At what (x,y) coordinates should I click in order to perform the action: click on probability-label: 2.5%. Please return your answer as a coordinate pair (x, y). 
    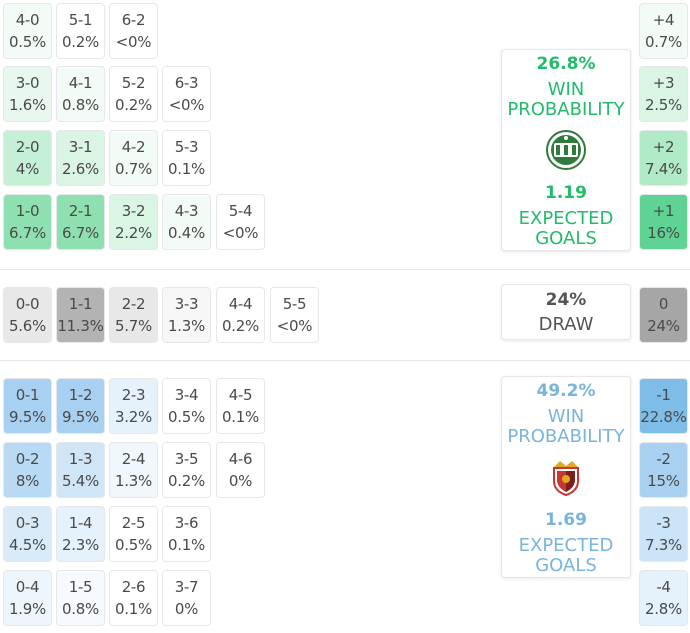
    Looking at the image, I should click on (663, 105).